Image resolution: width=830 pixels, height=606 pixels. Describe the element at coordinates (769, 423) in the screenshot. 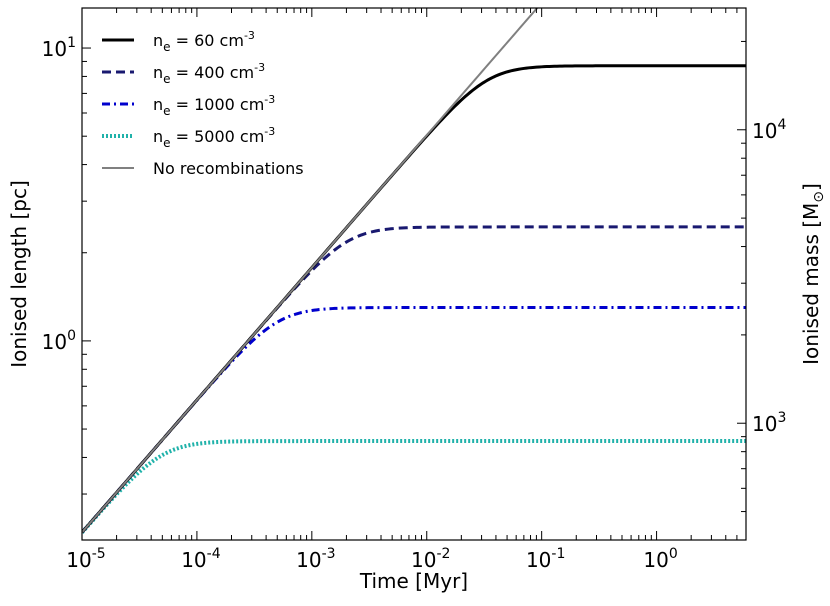

I see `y2-tick-label: 10³` at that location.